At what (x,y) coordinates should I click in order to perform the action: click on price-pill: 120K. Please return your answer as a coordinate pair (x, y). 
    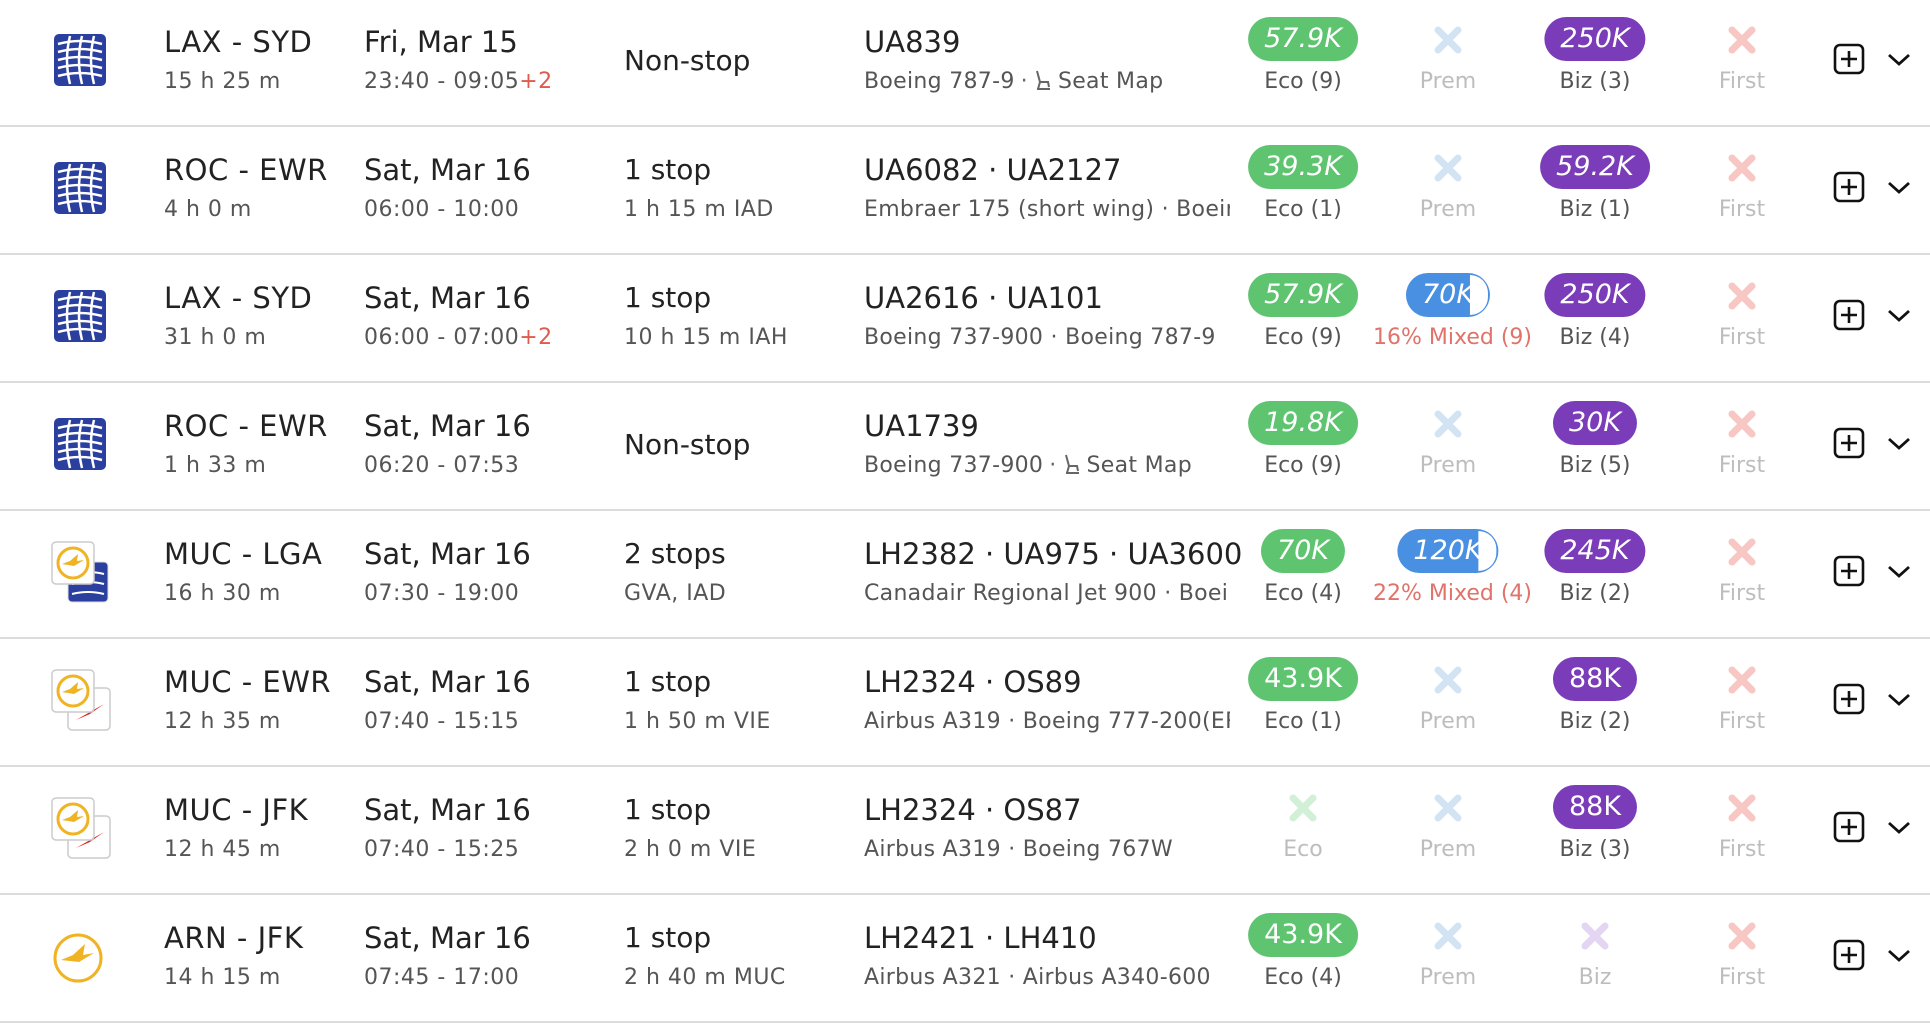
    Looking at the image, I should click on (1448, 551).